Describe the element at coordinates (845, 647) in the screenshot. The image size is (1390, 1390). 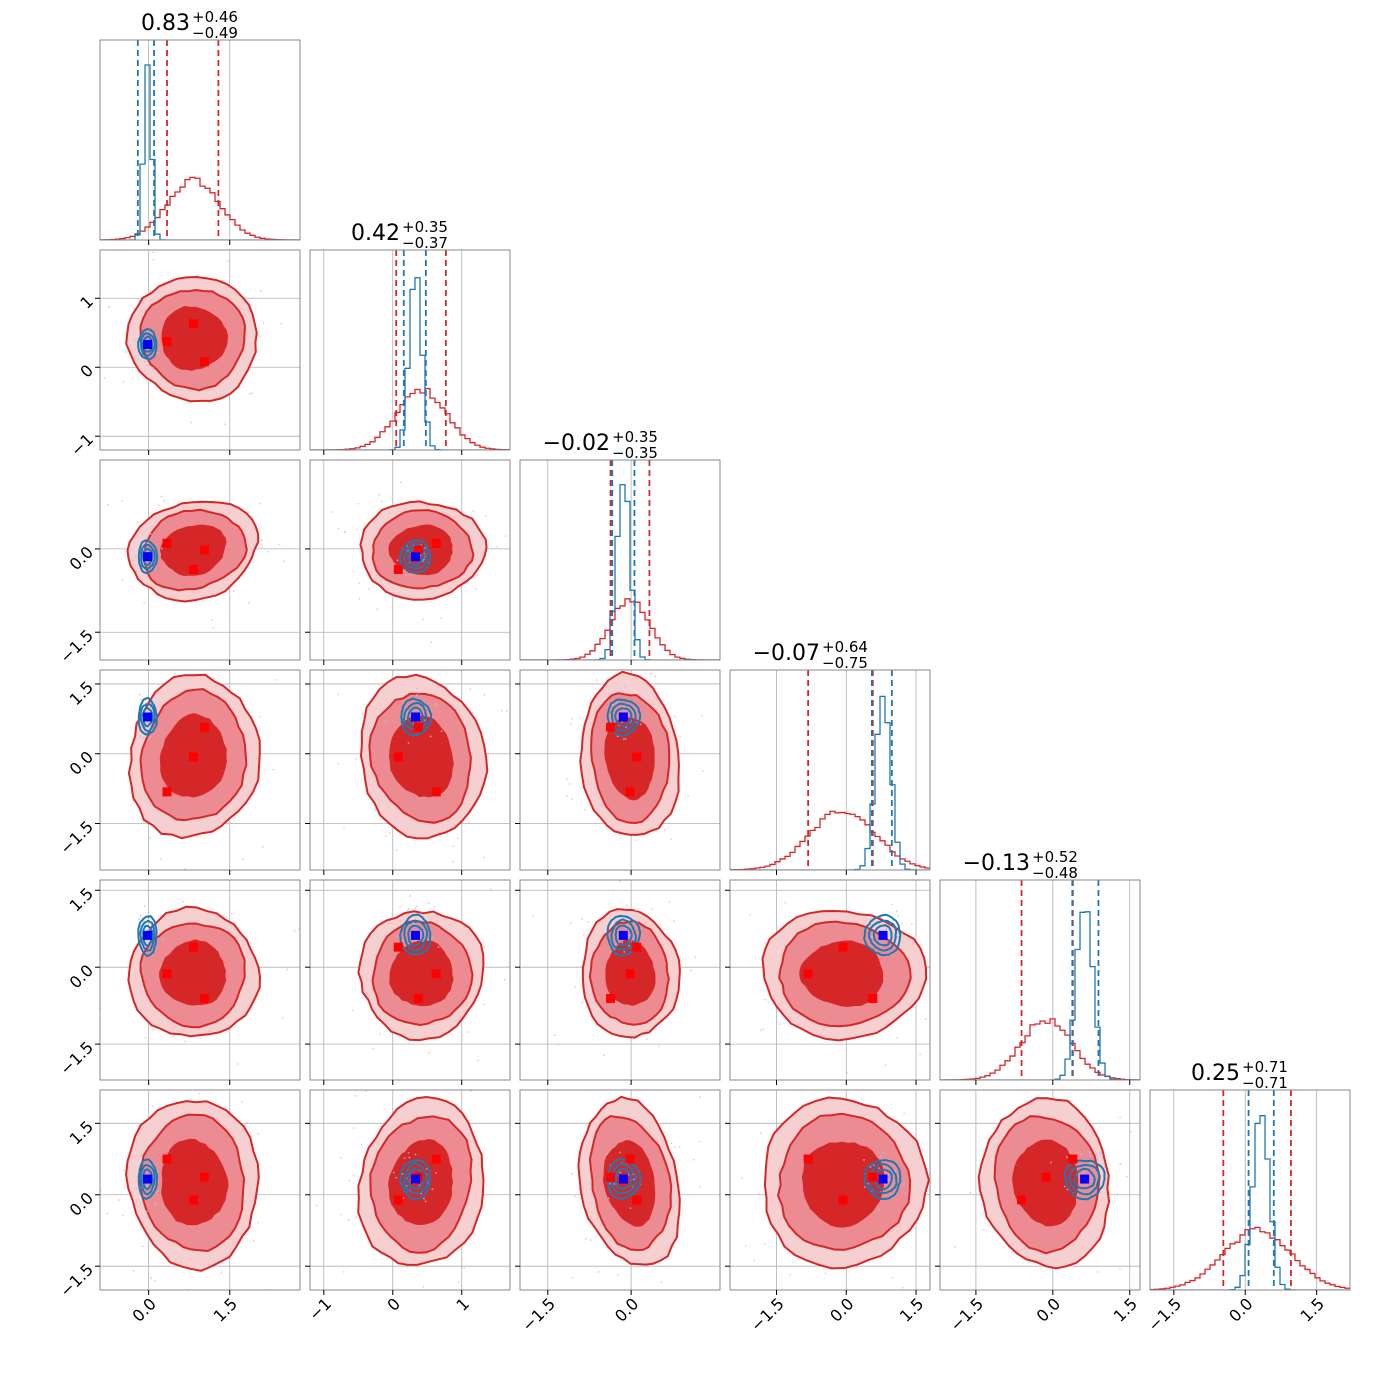
I see `panel-title-upper: +0.64` at that location.